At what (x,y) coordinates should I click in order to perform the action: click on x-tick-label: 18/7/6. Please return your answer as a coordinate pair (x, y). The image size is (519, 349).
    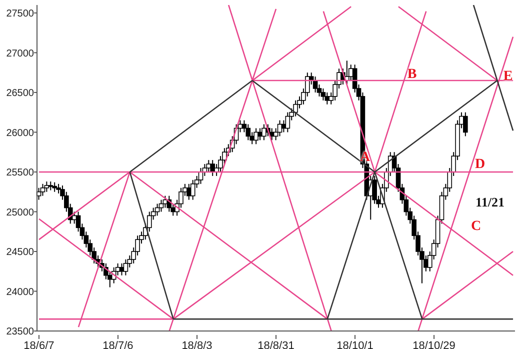
    Looking at the image, I should click on (118, 344).